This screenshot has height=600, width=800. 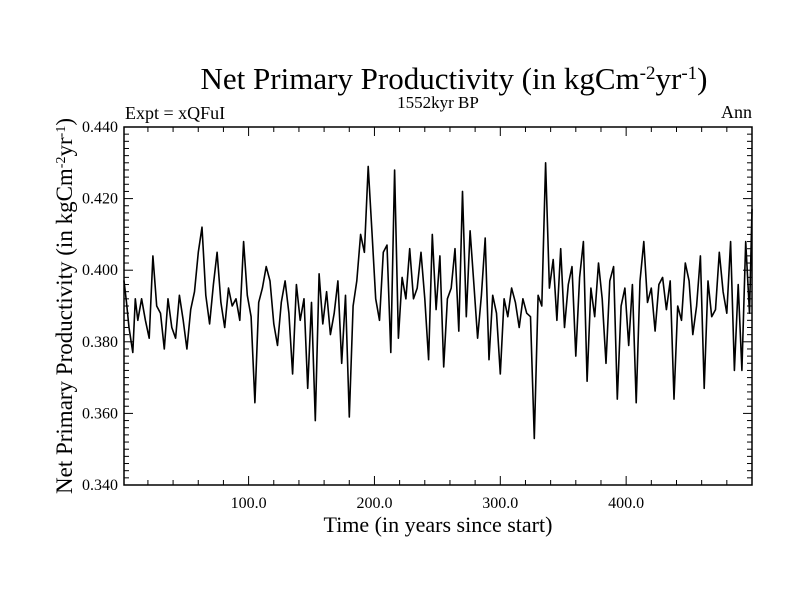 I want to click on y-tick-label: 0.420, so click(x=100, y=199).